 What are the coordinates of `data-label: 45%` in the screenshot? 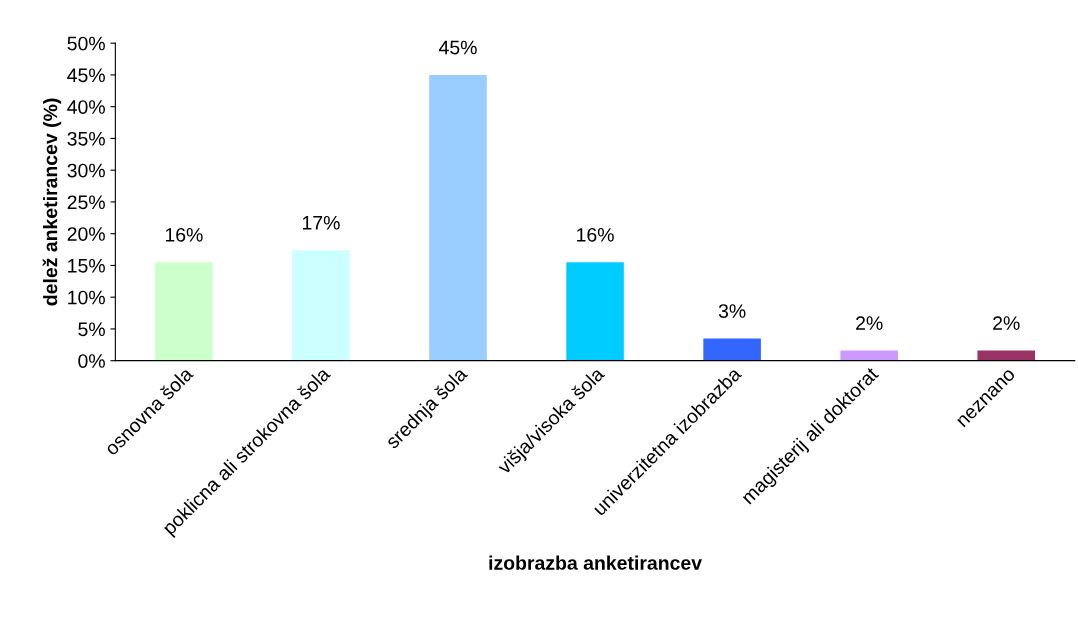 It's located at (457, 47).